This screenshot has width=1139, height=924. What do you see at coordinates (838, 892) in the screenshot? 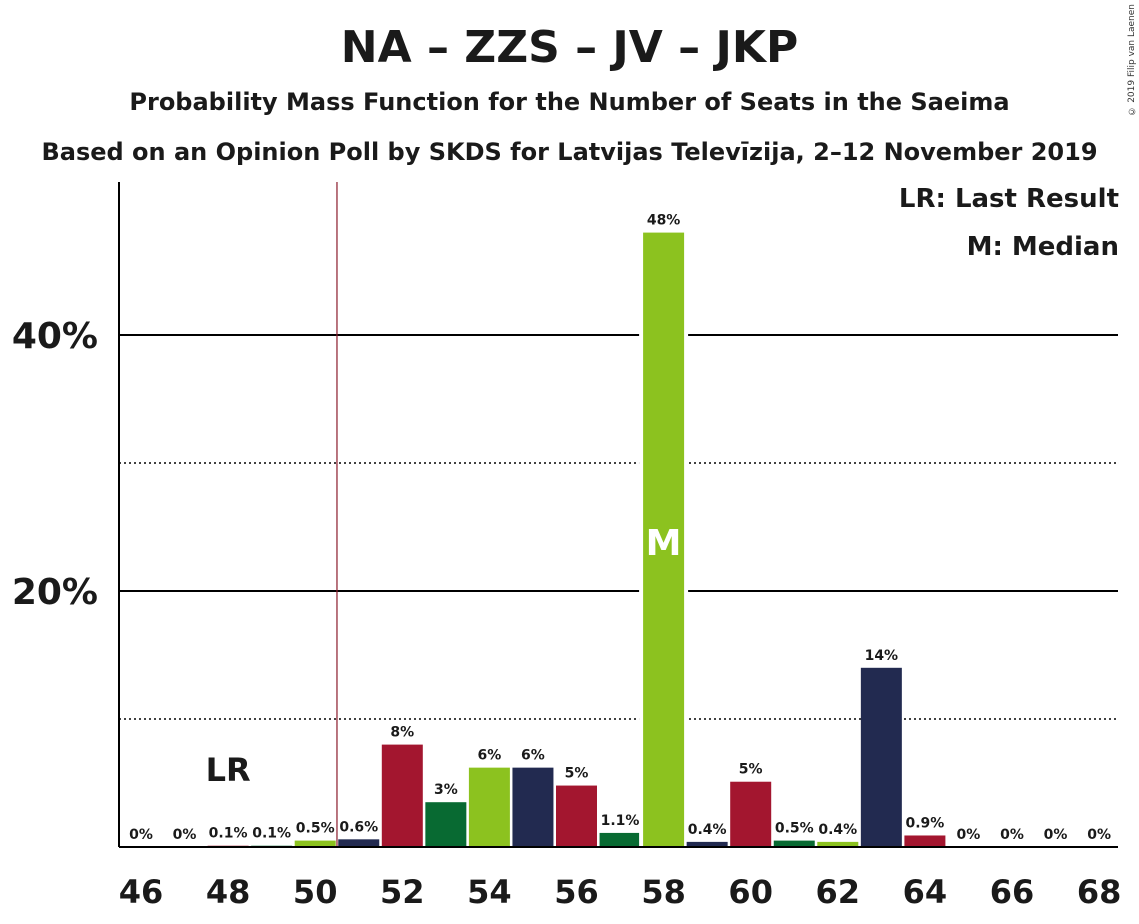
I see `x-tick-label: 62` at bounding box center [838, 892].